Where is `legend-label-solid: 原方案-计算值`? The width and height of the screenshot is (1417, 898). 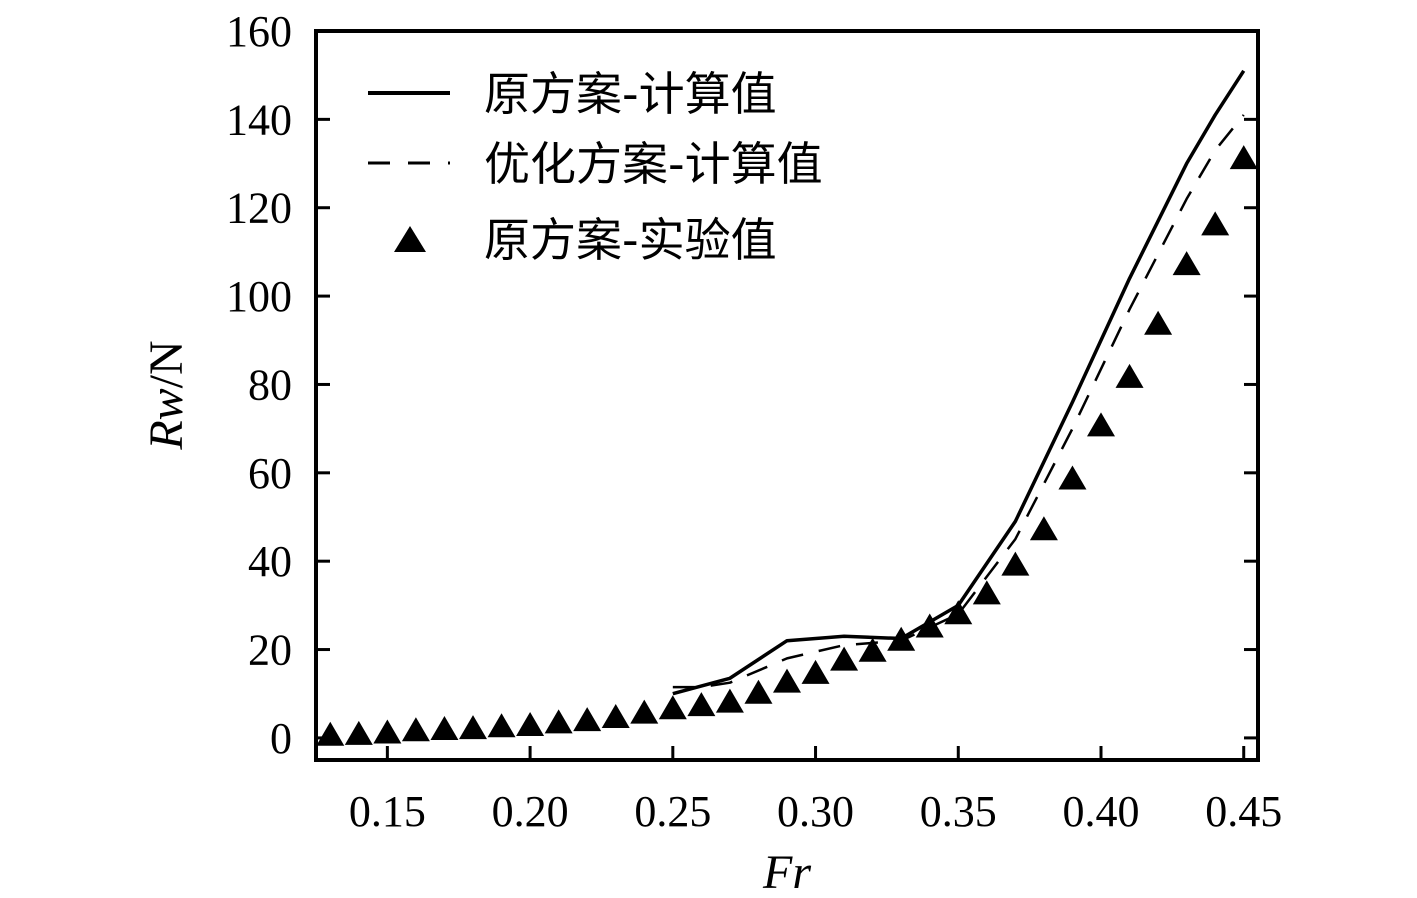 legend-label-solid: 原方案-计算值 is located at coordinates (630, 94).